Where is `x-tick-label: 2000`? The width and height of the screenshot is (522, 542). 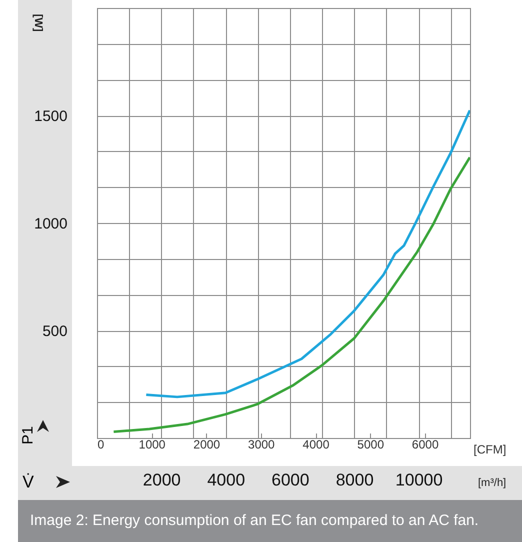 x-tick-label: 2000 is located at coordinates (161, 480).